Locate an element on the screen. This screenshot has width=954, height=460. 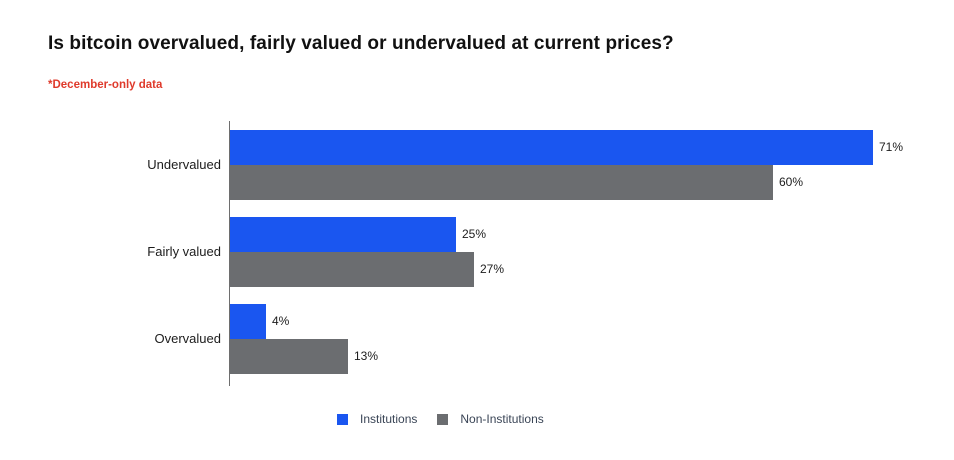
value-label: 27% is located at coordinates (492, 269).